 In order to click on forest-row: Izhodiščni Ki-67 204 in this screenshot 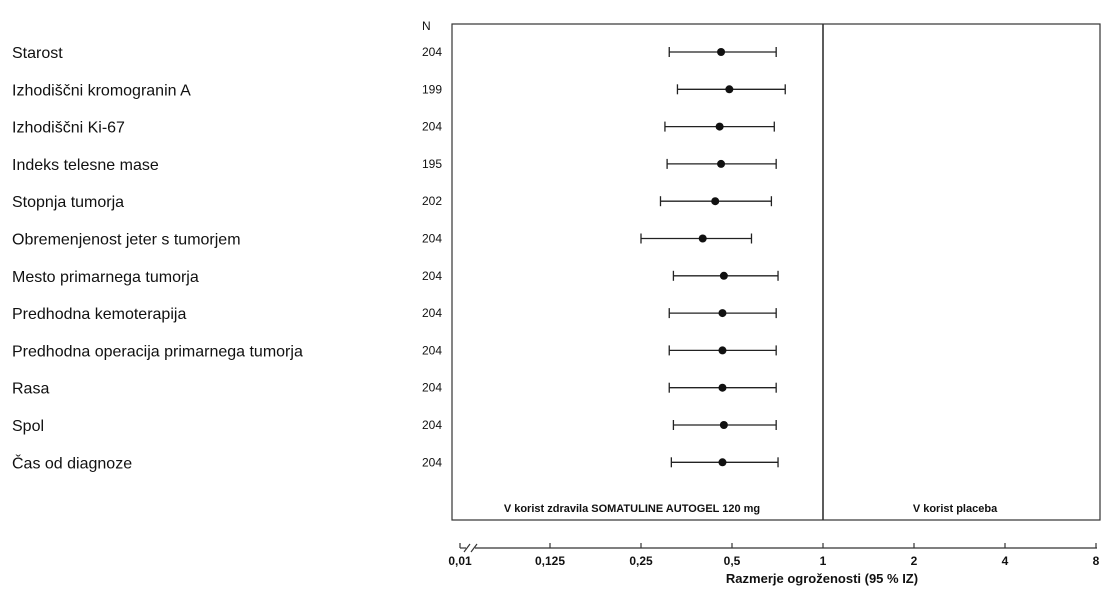, I will do `click(393, 128)`.